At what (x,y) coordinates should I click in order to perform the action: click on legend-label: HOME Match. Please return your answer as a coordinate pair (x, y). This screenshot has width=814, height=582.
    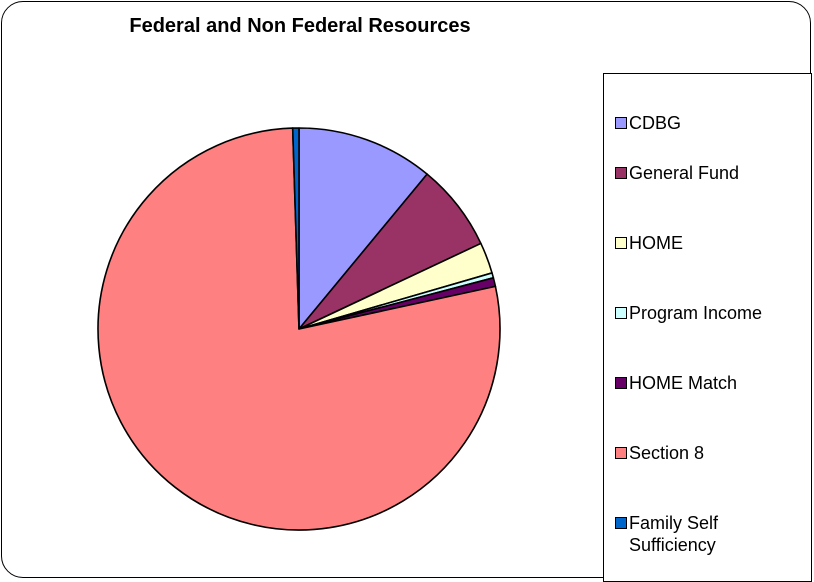
    Looking at the image, I should click on (683, 383).